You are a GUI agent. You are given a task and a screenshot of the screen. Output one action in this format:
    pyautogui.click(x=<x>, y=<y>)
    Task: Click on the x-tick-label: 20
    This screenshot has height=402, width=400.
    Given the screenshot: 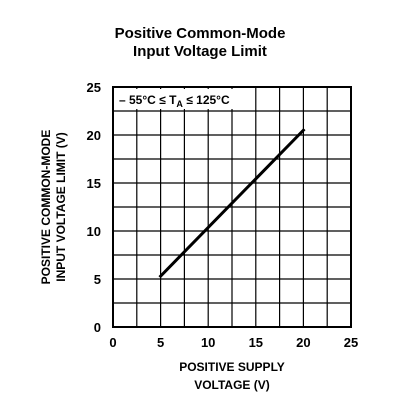 What is the action you would take?
    pyautogui.click(x=303, y=342)
    